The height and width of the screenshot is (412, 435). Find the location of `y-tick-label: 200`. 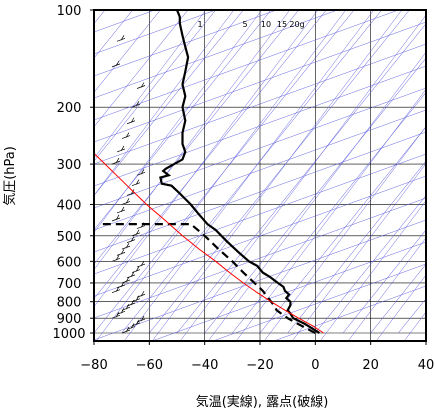

y-tick-label: 200 is located at coordinates (69, 108).